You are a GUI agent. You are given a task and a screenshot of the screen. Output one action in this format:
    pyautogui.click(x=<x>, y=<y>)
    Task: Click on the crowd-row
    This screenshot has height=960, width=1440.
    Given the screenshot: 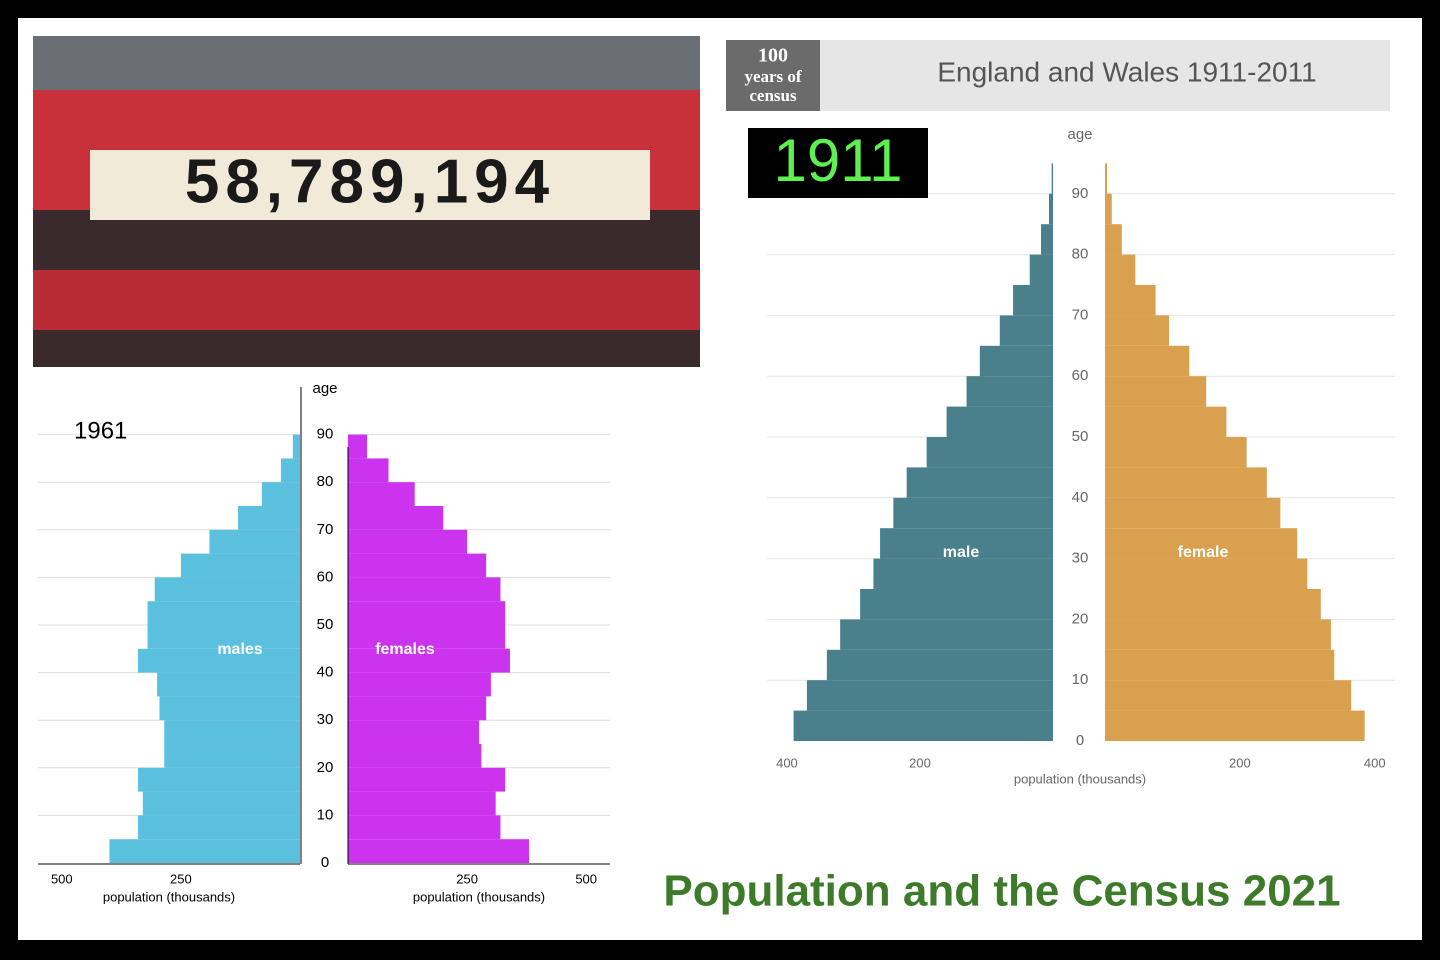 What is the action you would take?
    pyautogui.click(x=366, y=300)
    